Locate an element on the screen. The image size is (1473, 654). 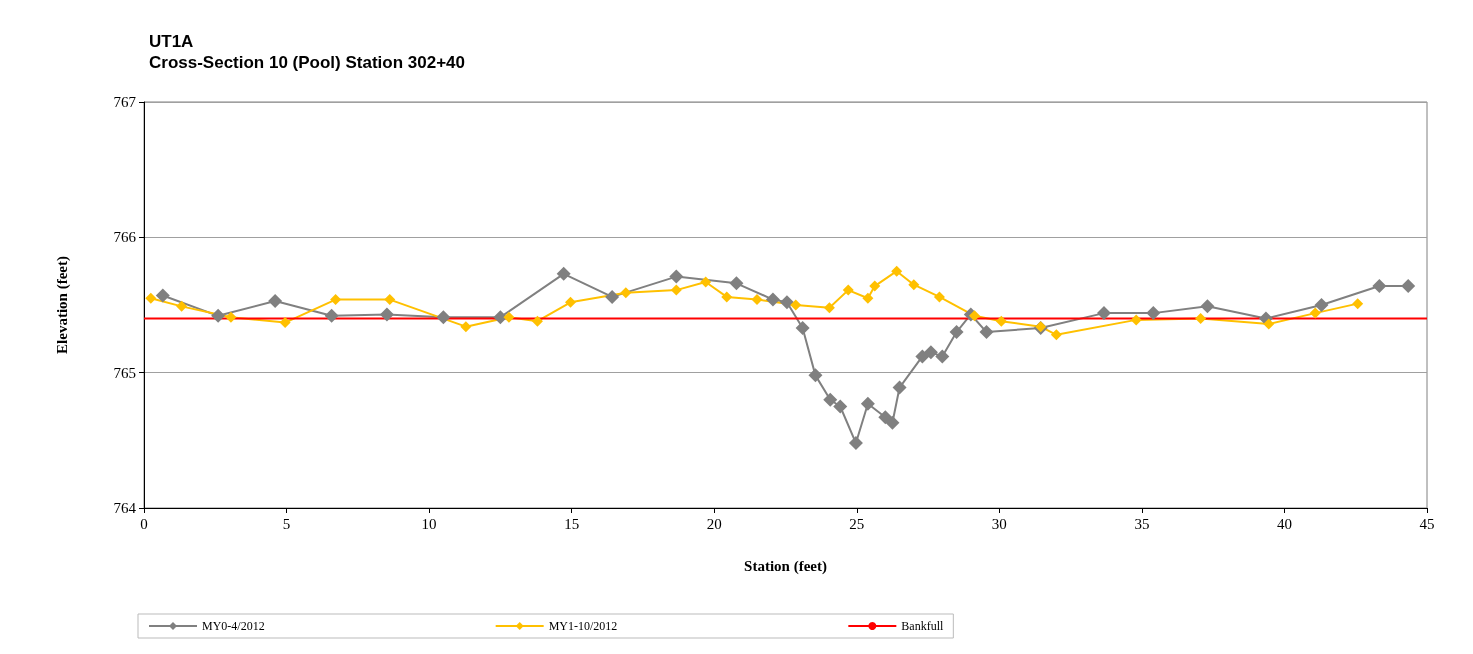
x-tick-label: 5 is located at coordinates (286, 523).